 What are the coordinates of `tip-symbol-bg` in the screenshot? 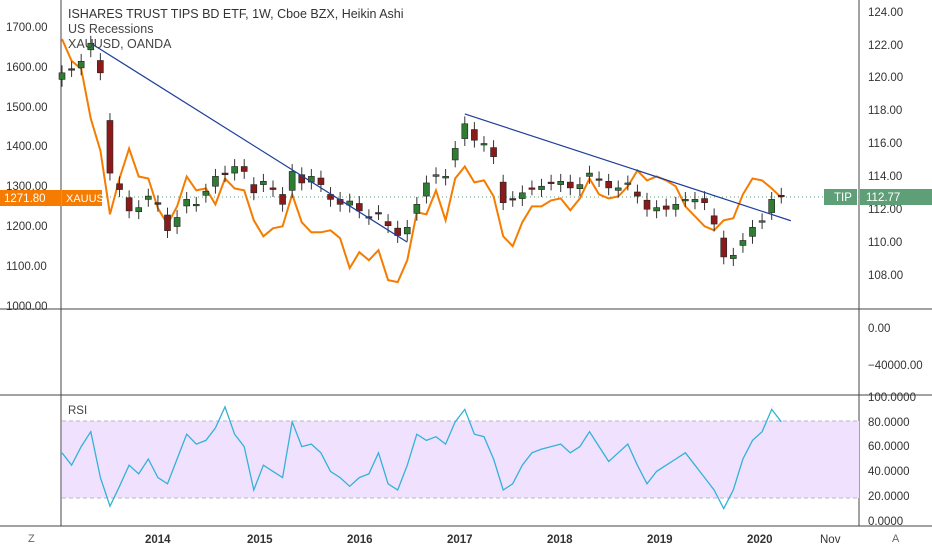 It's located at (840, 197).